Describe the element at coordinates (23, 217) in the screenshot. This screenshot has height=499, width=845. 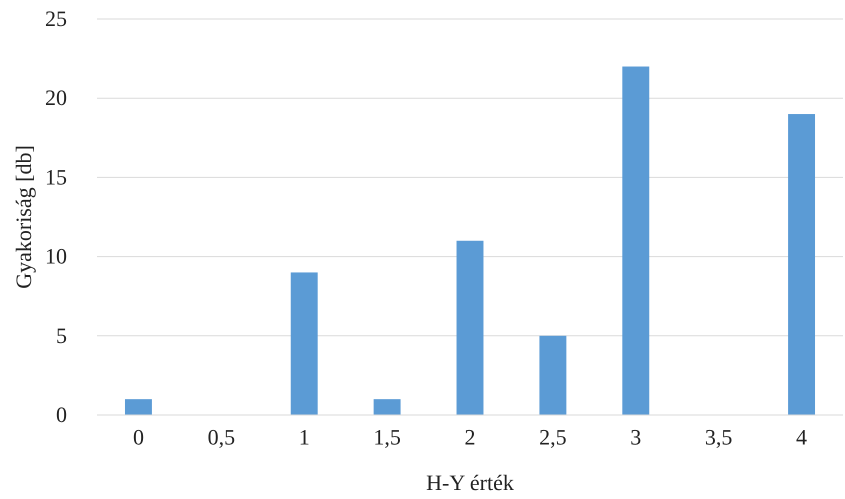
I see `y-axis-title: Gyakoriság [db]` at that location.